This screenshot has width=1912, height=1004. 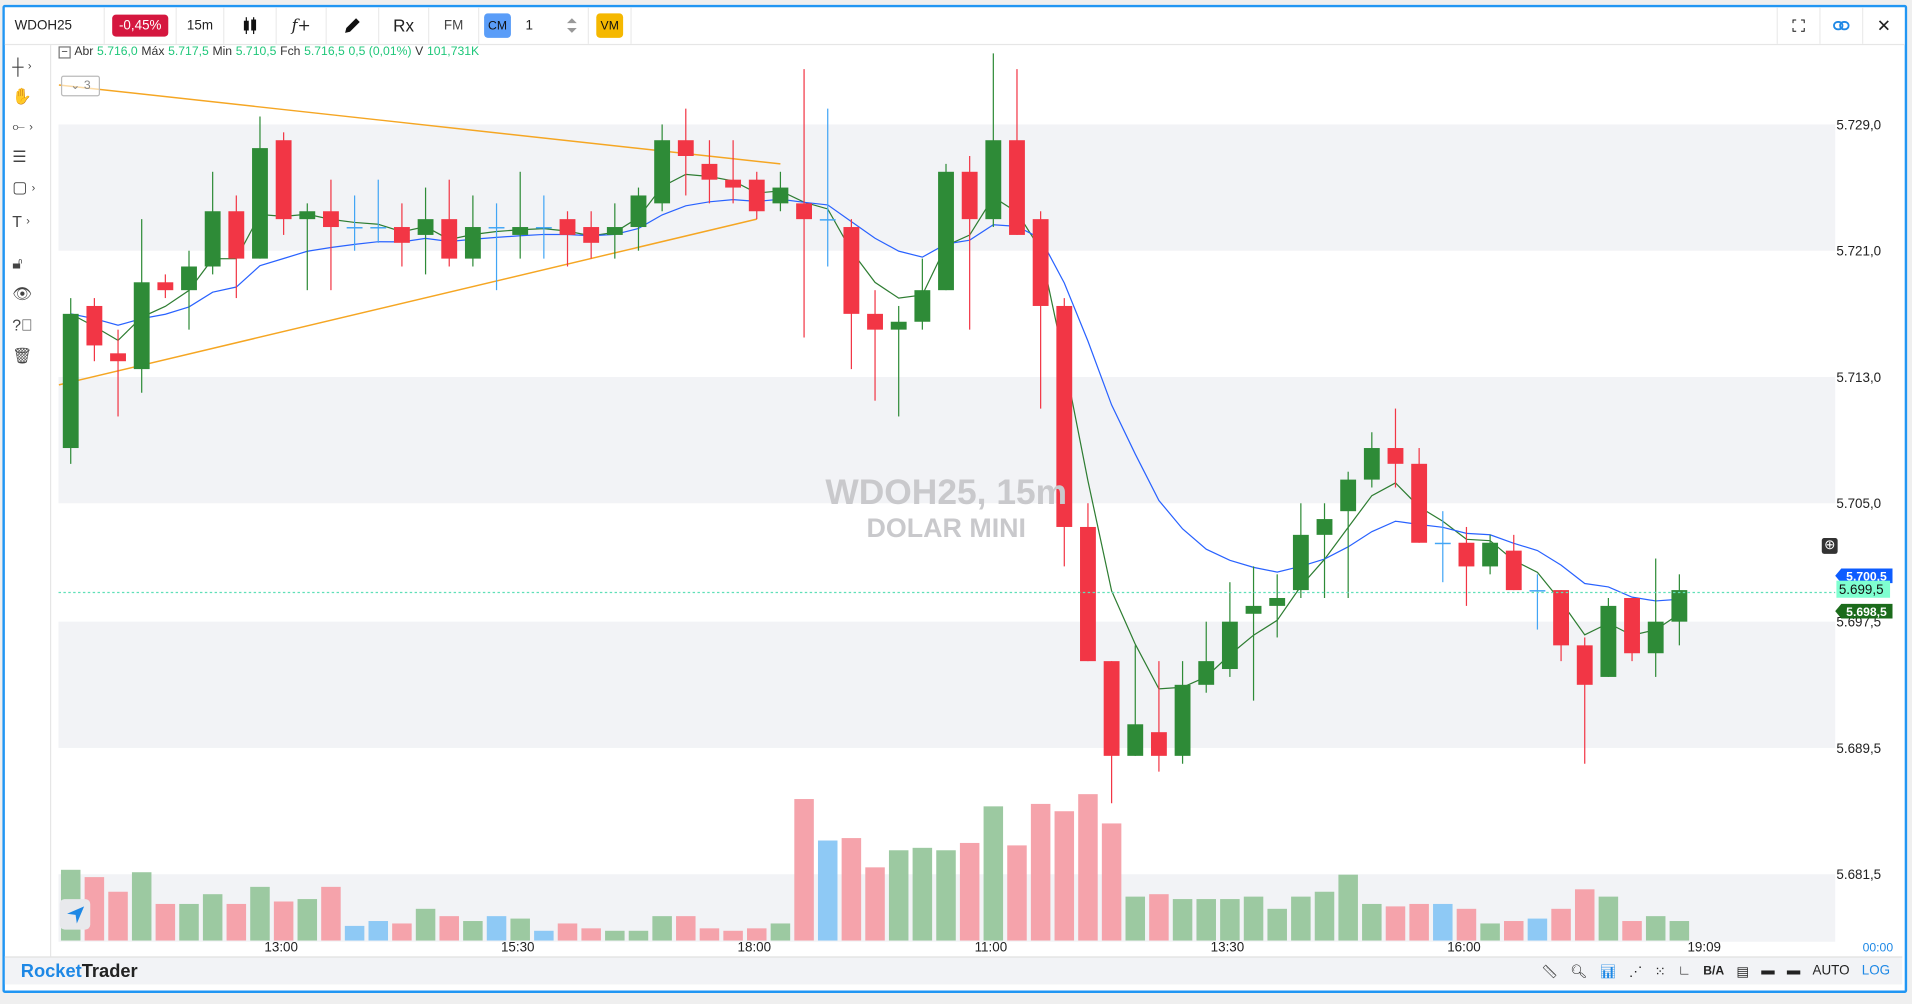 What do you see at coordinates (1878, 948) in the screenshot?
I see `clock-label: 00:00` at bounding box center [1878, 948].